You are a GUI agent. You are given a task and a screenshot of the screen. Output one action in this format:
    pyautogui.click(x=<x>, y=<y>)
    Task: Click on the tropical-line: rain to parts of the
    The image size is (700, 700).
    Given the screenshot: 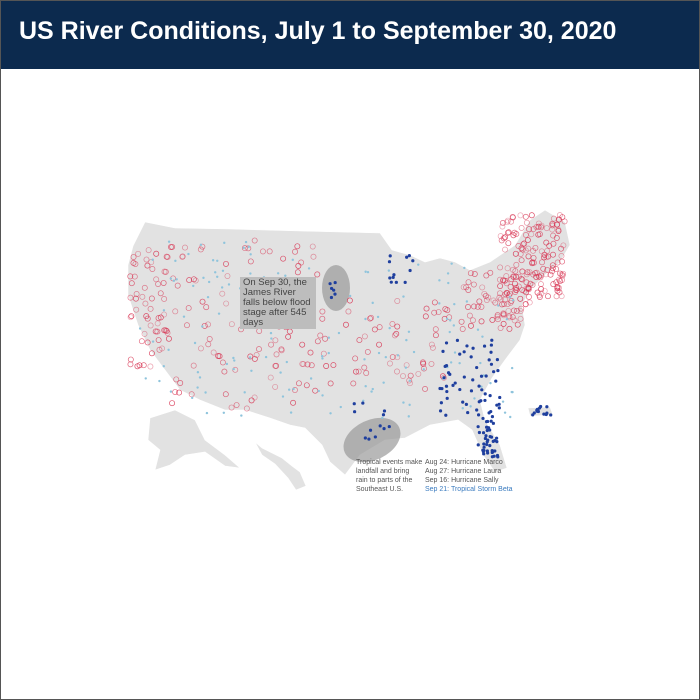 What is the action you would take?
    pyautogui.click(x=384, y=480)
    